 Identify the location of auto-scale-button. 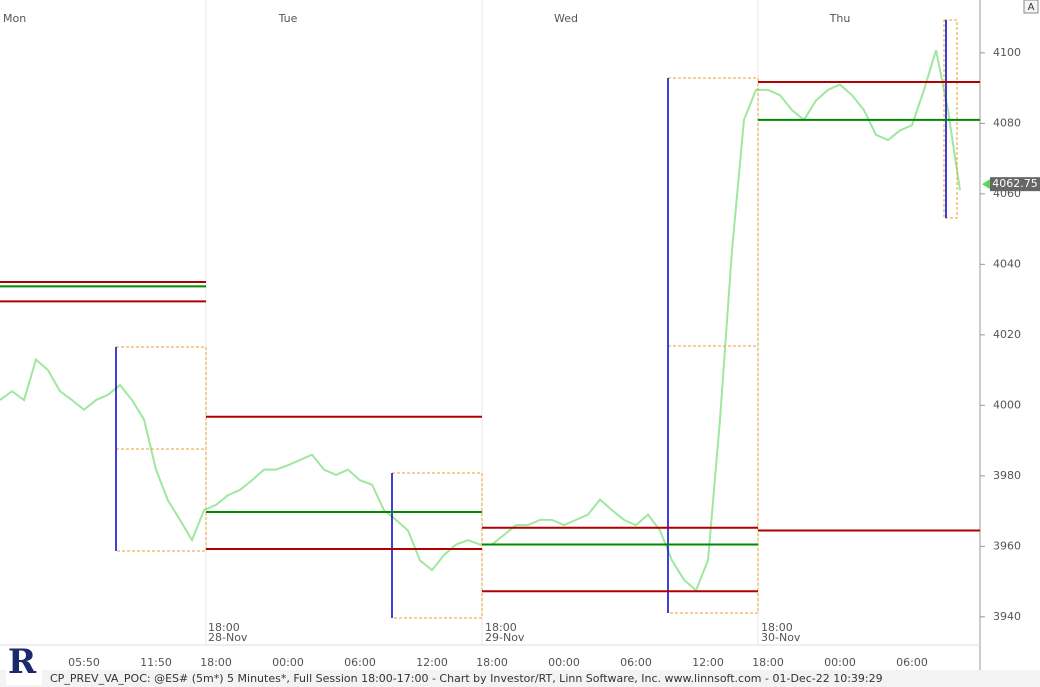
(1031, 7).